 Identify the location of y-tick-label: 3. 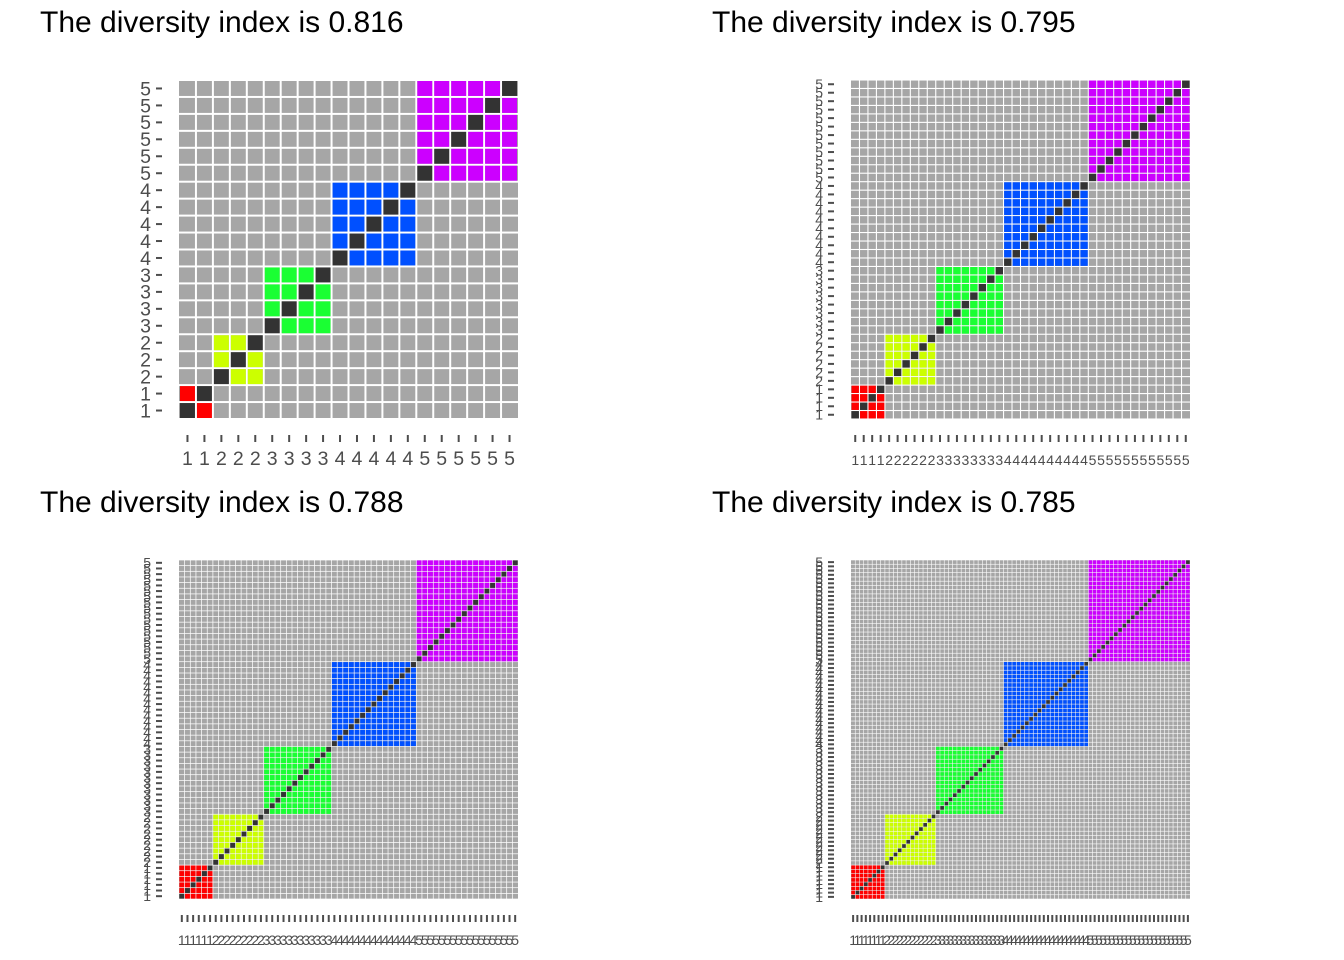
(819, 778).